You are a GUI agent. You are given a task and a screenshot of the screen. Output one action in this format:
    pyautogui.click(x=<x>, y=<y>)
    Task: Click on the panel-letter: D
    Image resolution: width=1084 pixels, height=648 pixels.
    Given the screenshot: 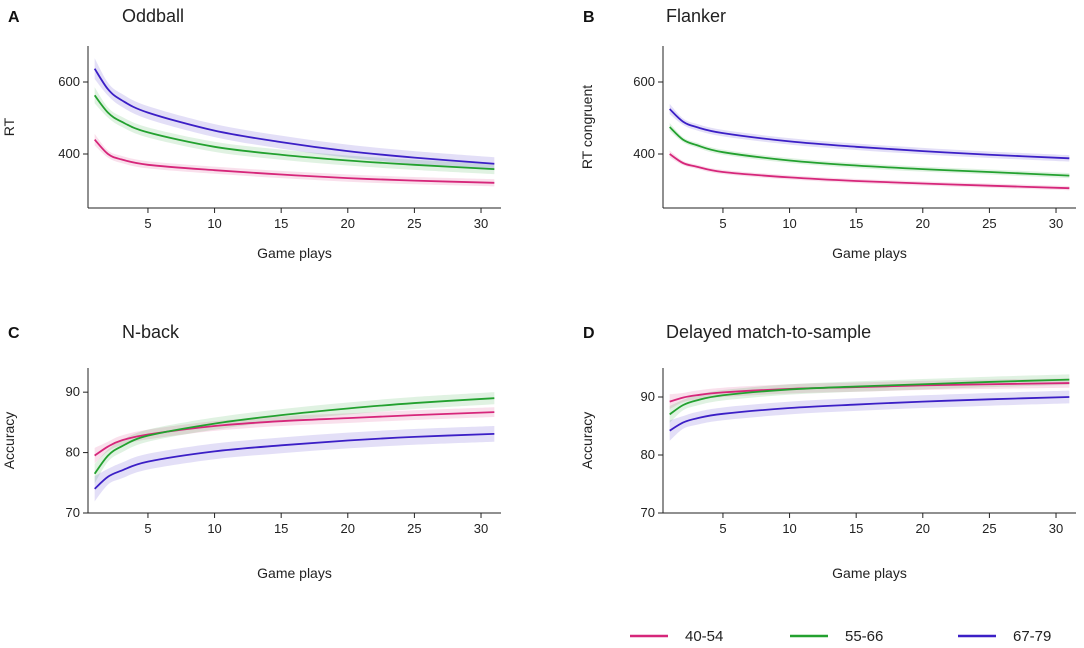 What is the action you would take?
    pyautogui.click(x=589, y=333)
    